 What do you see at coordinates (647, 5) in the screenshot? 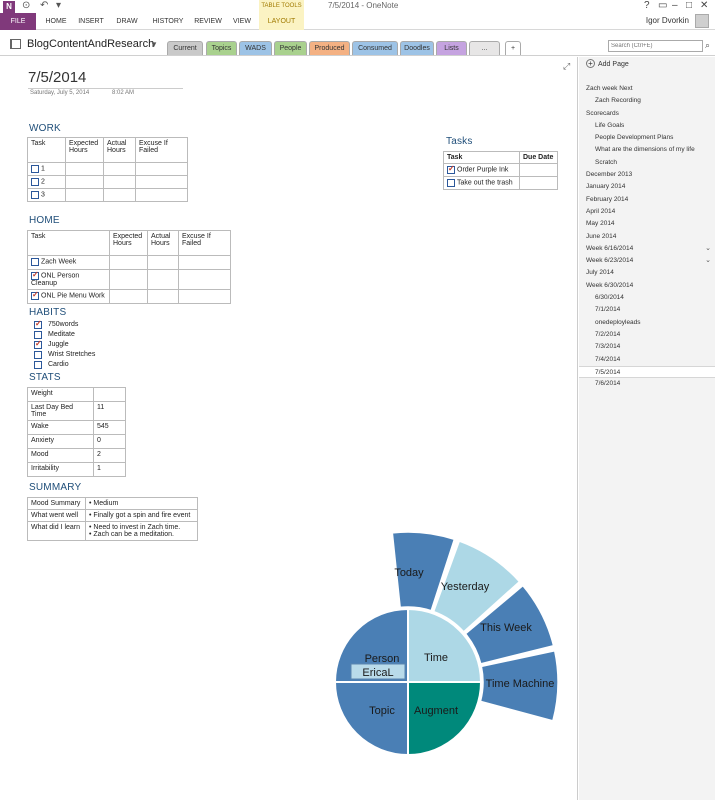
I see `help-icon: ?` at bounding box center [647, 5].